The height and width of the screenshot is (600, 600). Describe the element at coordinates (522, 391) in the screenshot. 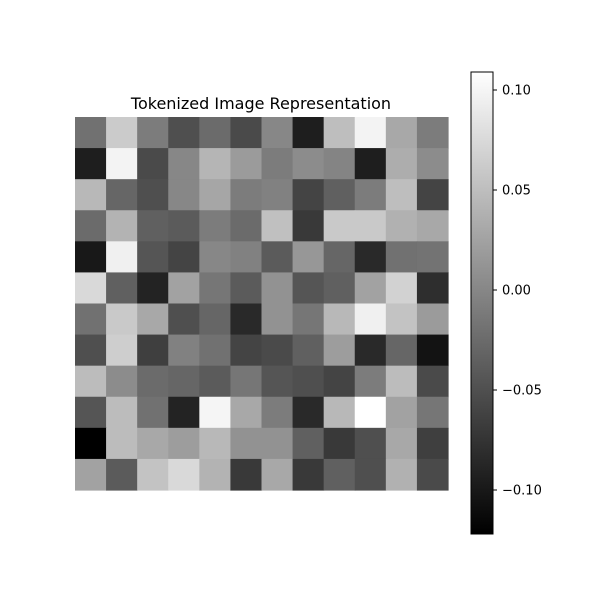

I see `colorbar-tick-label: −0.05` at that location.